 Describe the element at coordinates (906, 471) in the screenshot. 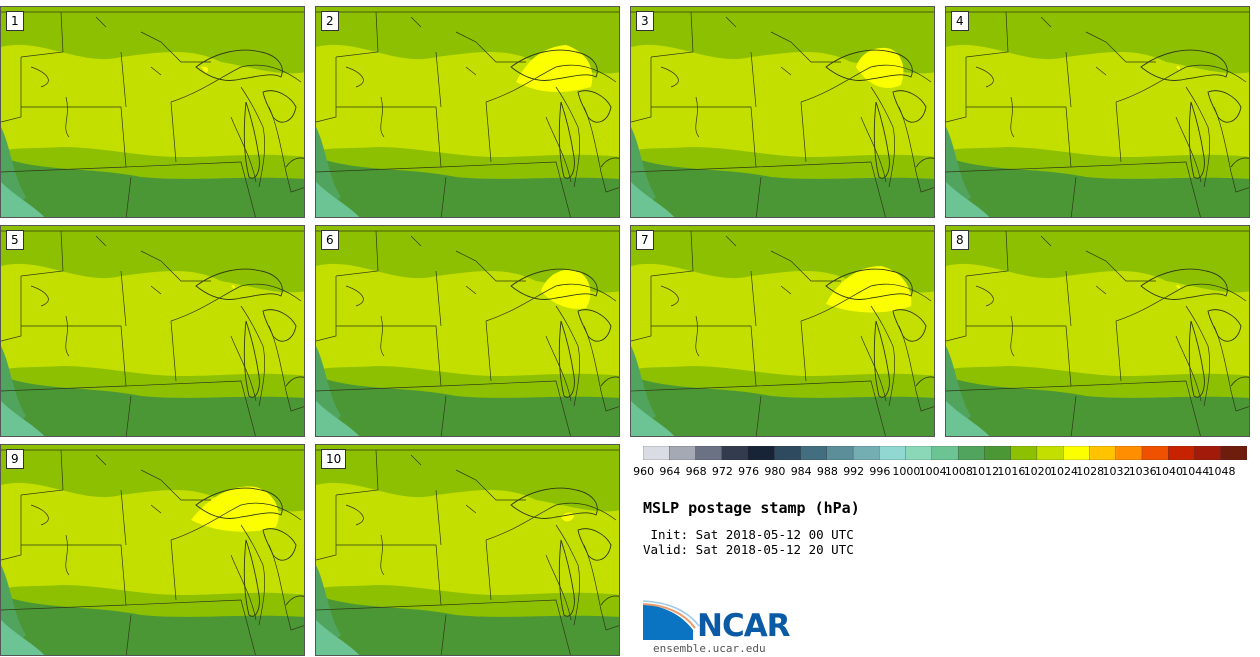

I see `colorbar-tick-label: 1000` at that location.